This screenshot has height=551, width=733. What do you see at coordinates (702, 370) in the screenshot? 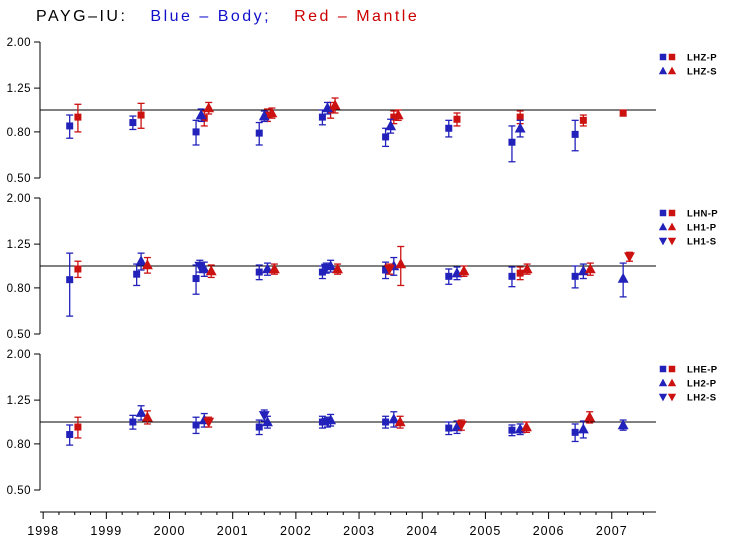
I see `legend-label: LHE-P` at bounding box center [702, 370].